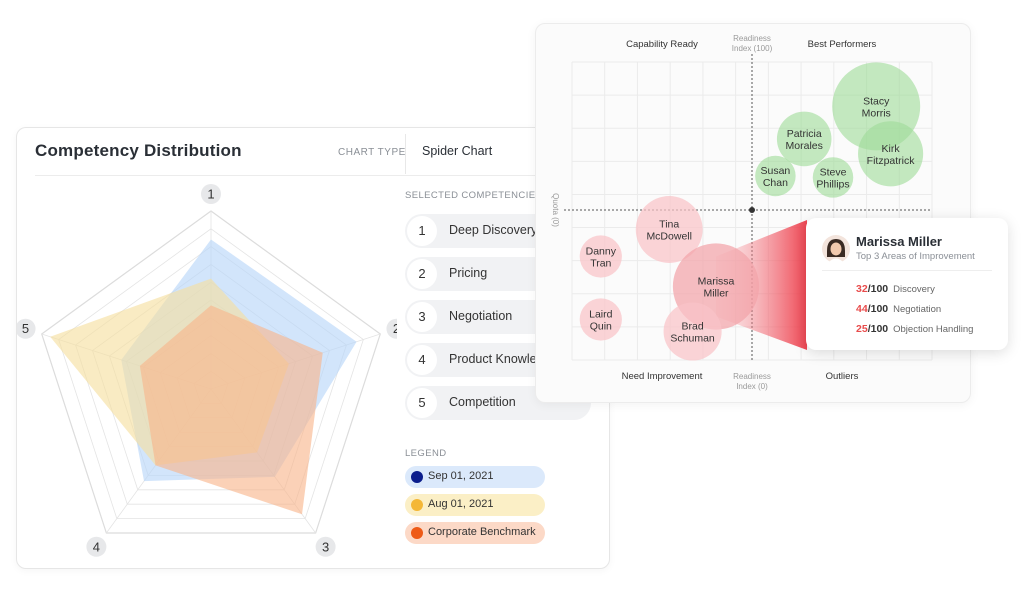 Image resolution: width=1024 pixels, height=611 pixels. I want to click on legend-label: LEGEND, so click(426, 453).